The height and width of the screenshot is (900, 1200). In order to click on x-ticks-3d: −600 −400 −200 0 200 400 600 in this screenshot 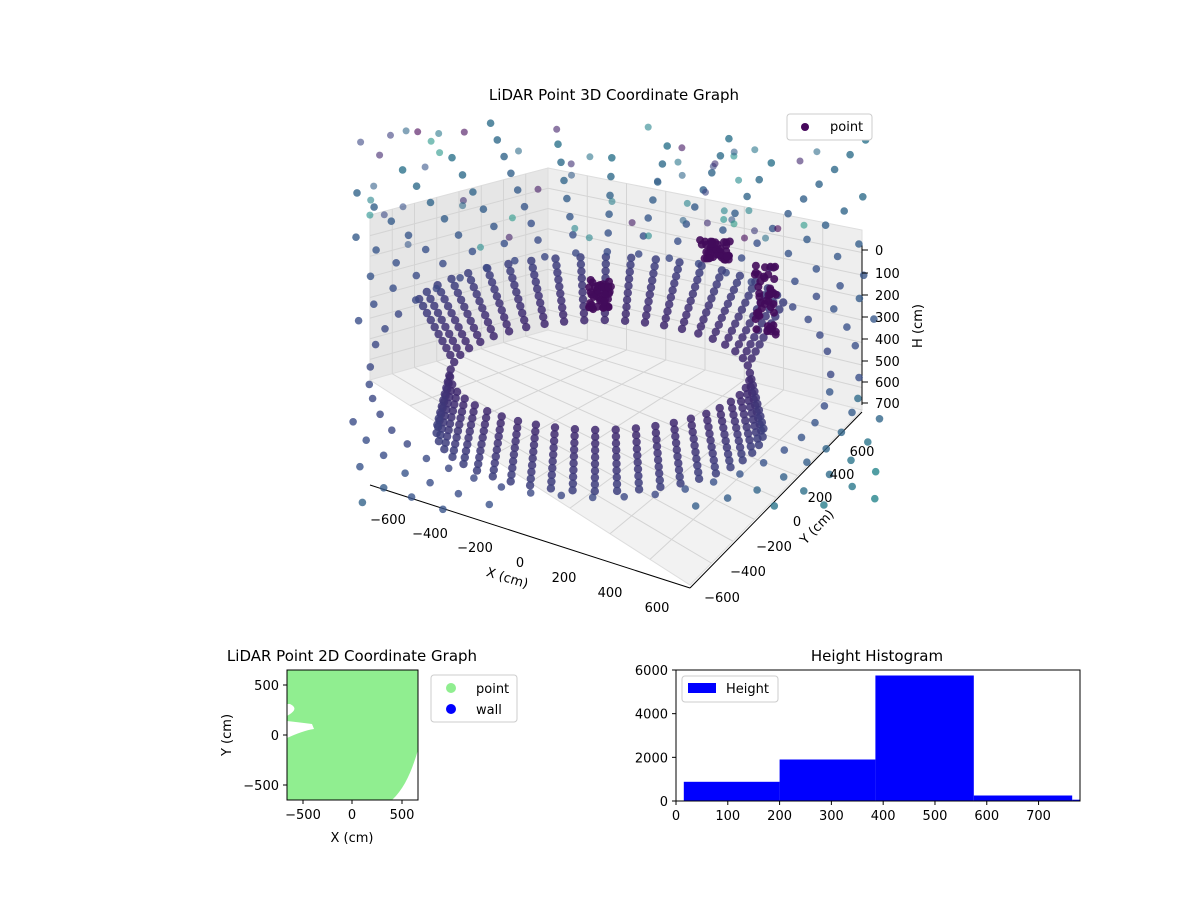, I will do `click(519, 564)`.